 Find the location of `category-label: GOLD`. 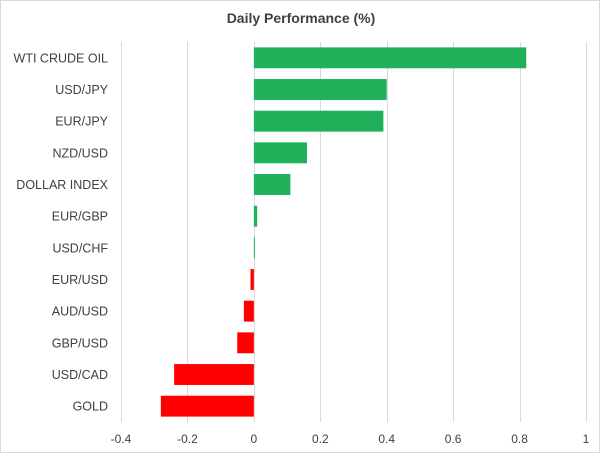

category-label: GOLD is located at coordinates (90, 407).